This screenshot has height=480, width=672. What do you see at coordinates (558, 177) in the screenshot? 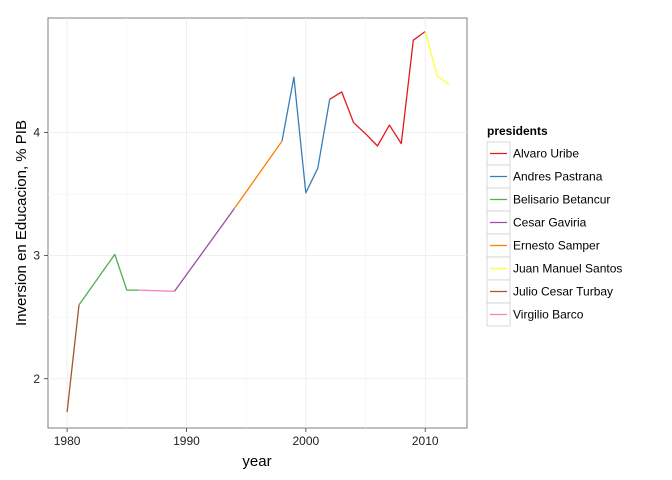
I see `legend-label: Andres Pastrana` at bounding box center [558, 177].